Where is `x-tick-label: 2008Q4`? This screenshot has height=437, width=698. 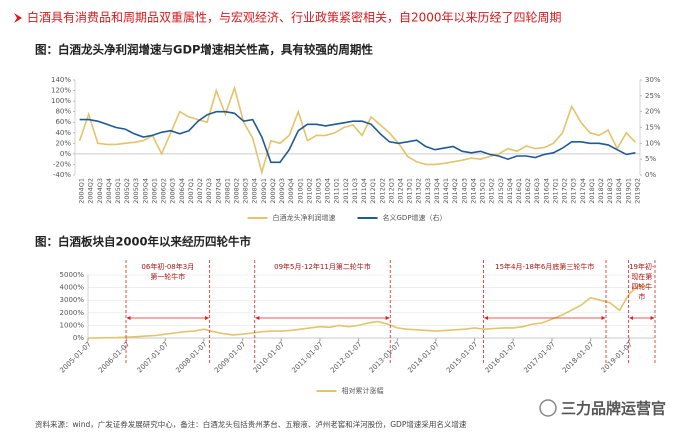
x-tick-label: 2008Q4 is located at coordinates (255, 191).